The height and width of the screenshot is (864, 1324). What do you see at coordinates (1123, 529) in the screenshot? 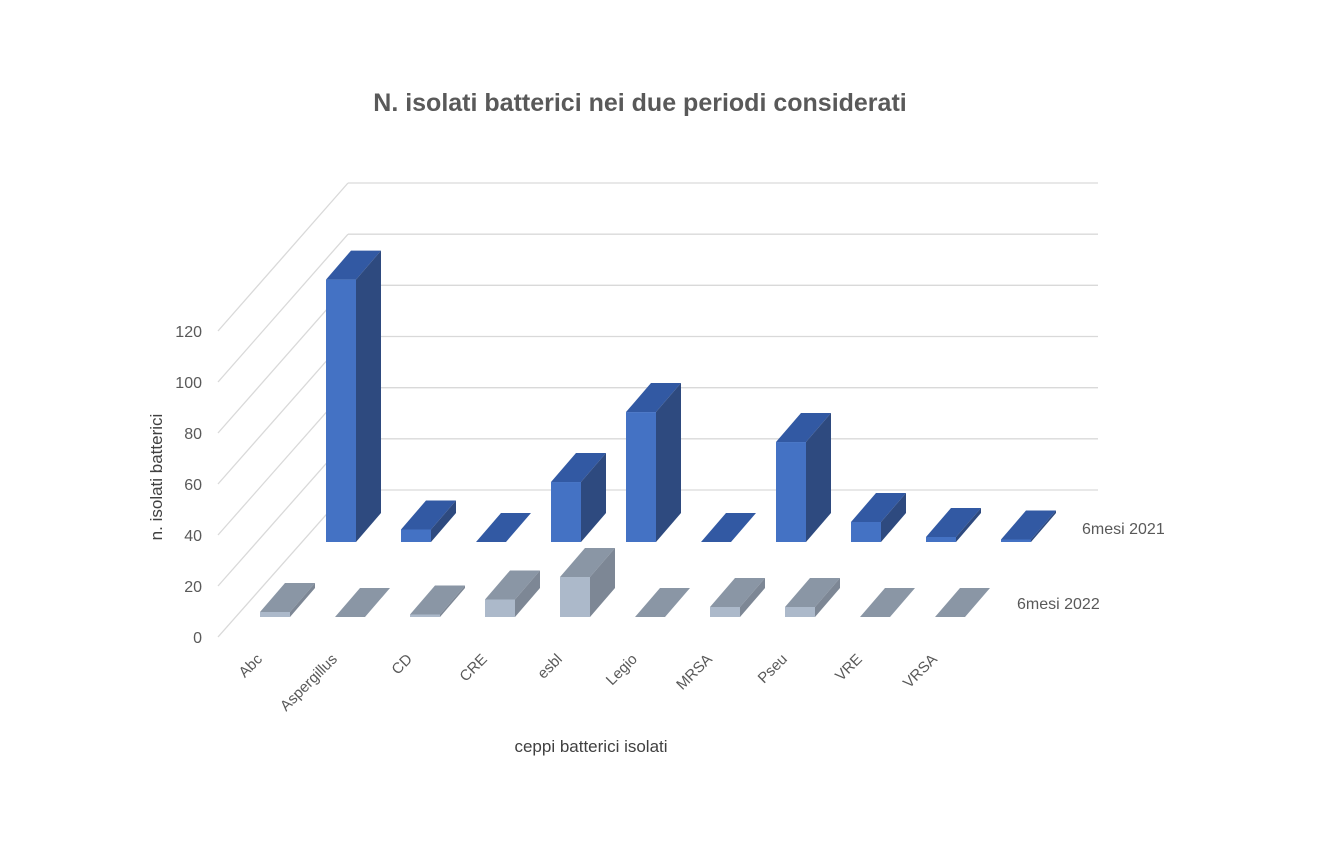
I see `series-label-2021: 6mesi 2021` at bounding box center [1123, 529].